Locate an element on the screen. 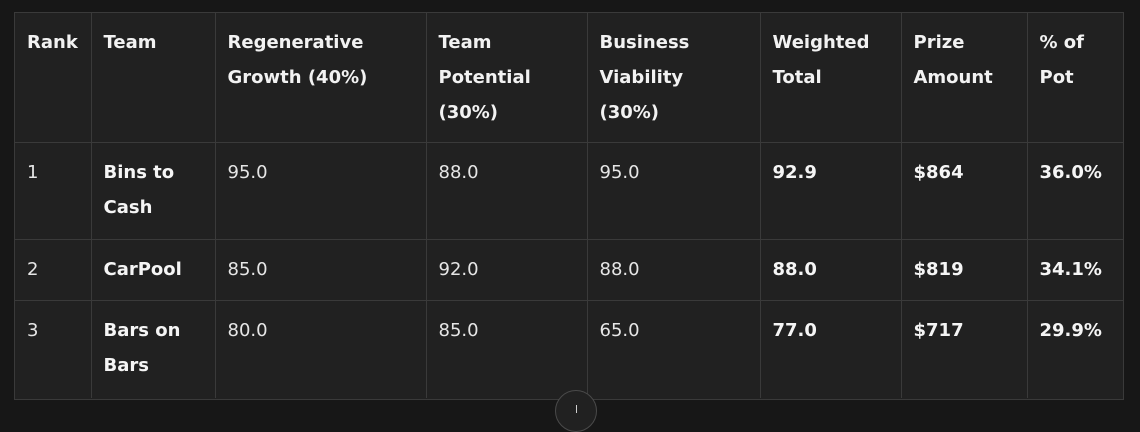  cell-regenerative-growth: 95.0 is located at coordinates (321, 191).